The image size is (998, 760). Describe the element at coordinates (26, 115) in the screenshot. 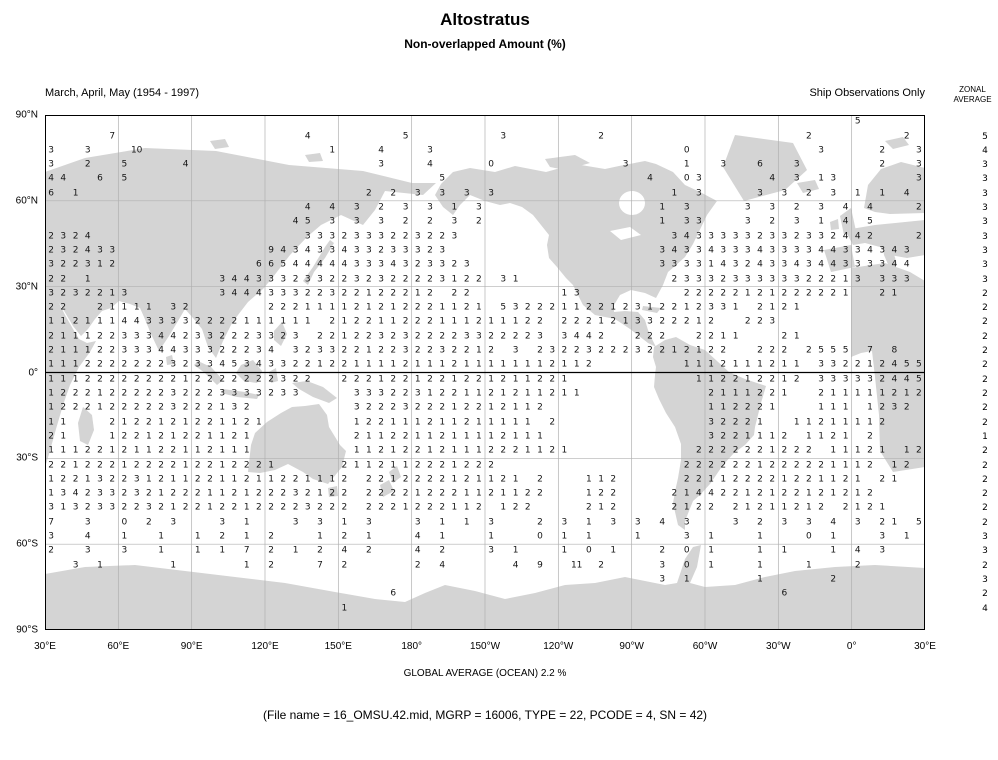

I see `lat-tick-label: 90°N` at that location.